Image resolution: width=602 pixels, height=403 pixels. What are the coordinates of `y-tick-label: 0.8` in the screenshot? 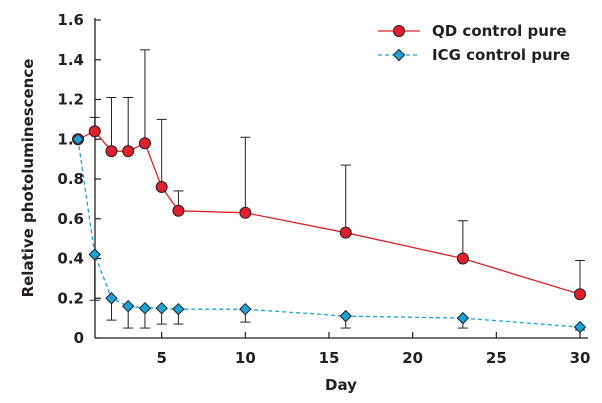 It's located at (70, 179).